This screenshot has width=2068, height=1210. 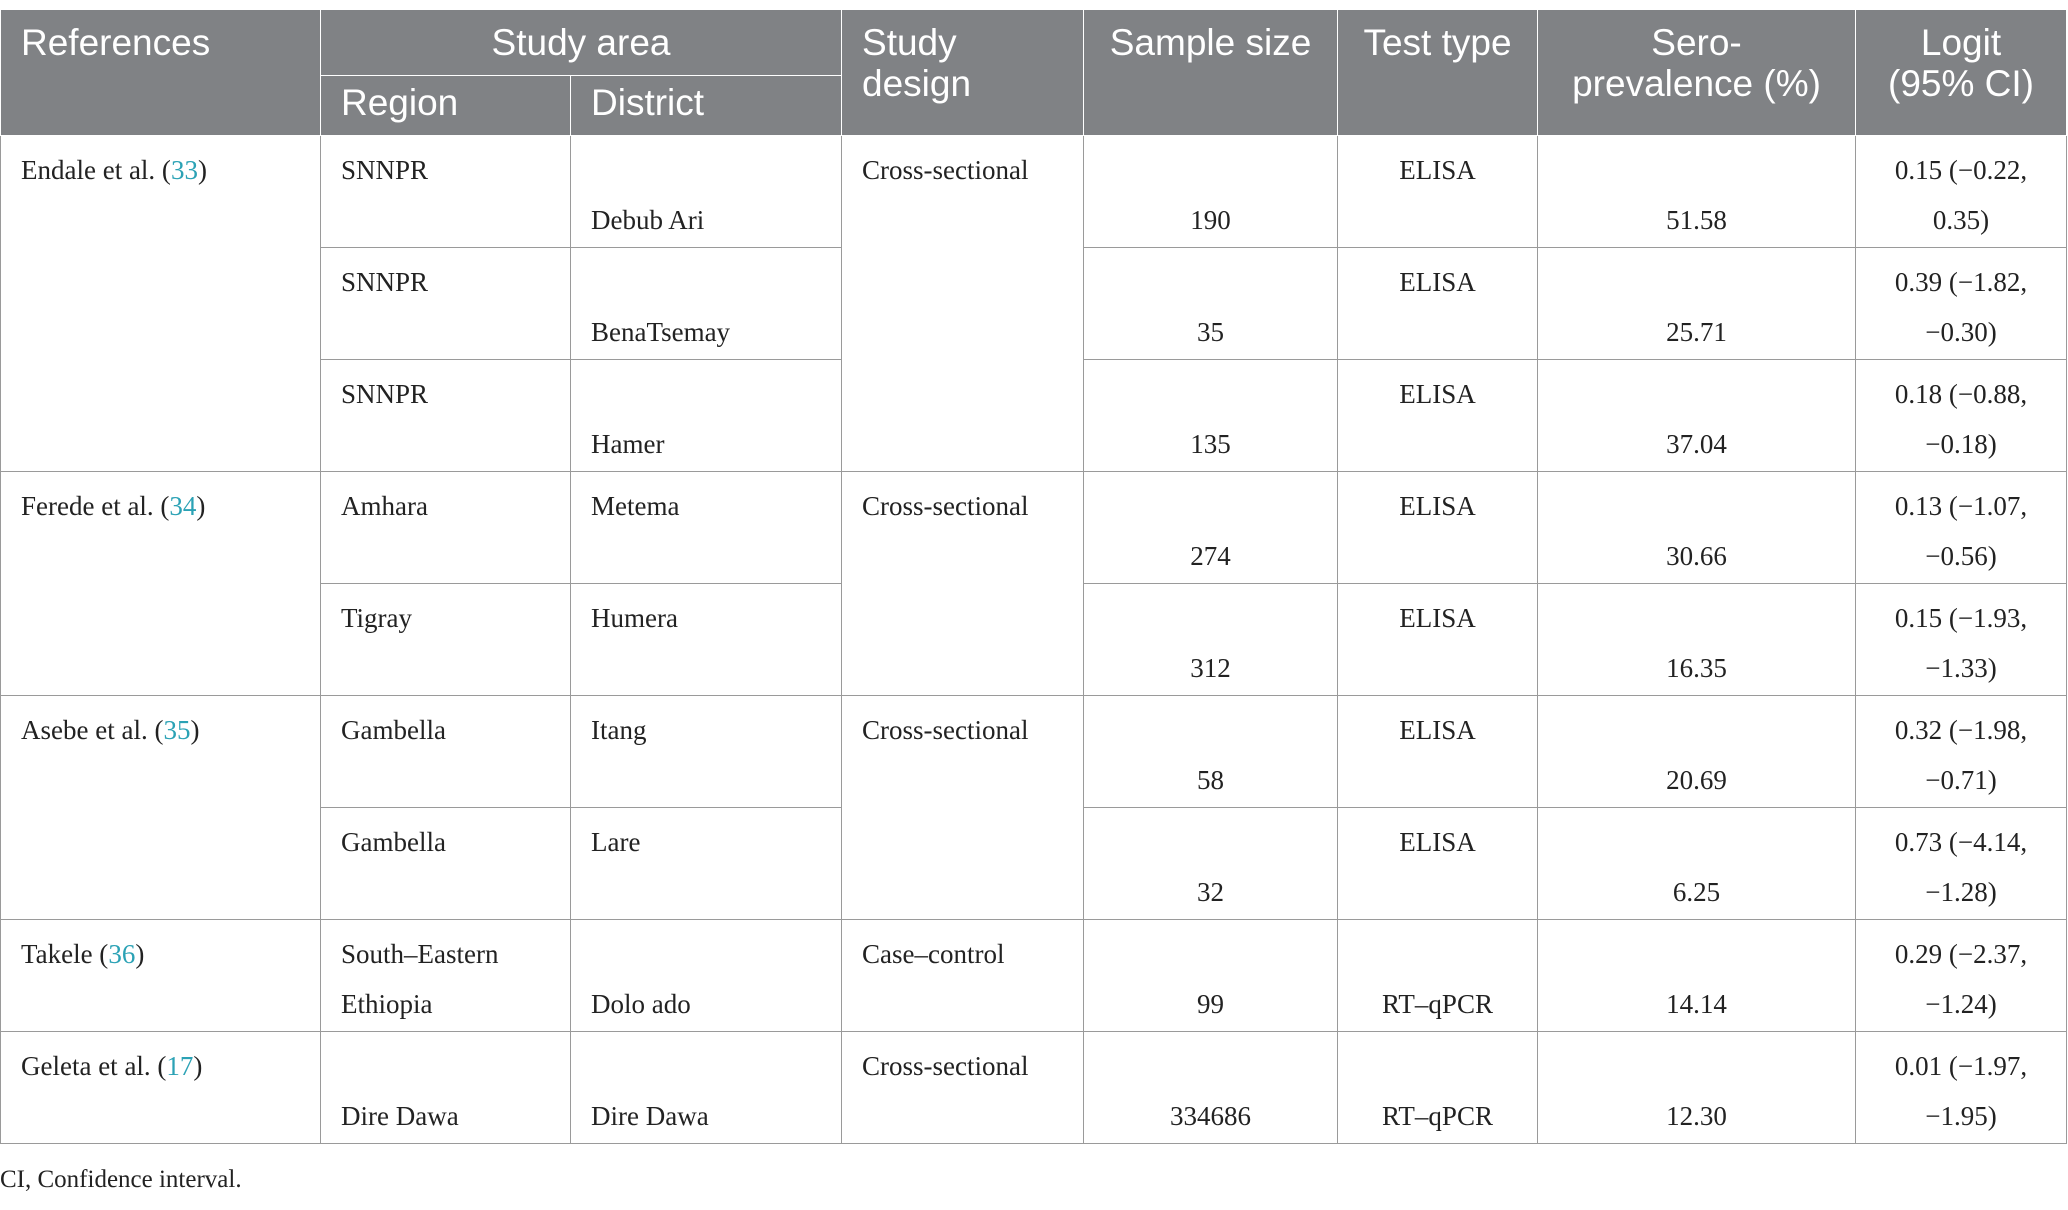 I want to click on reference-cell: Ferede et al. (34), so click(x=160, y=583).